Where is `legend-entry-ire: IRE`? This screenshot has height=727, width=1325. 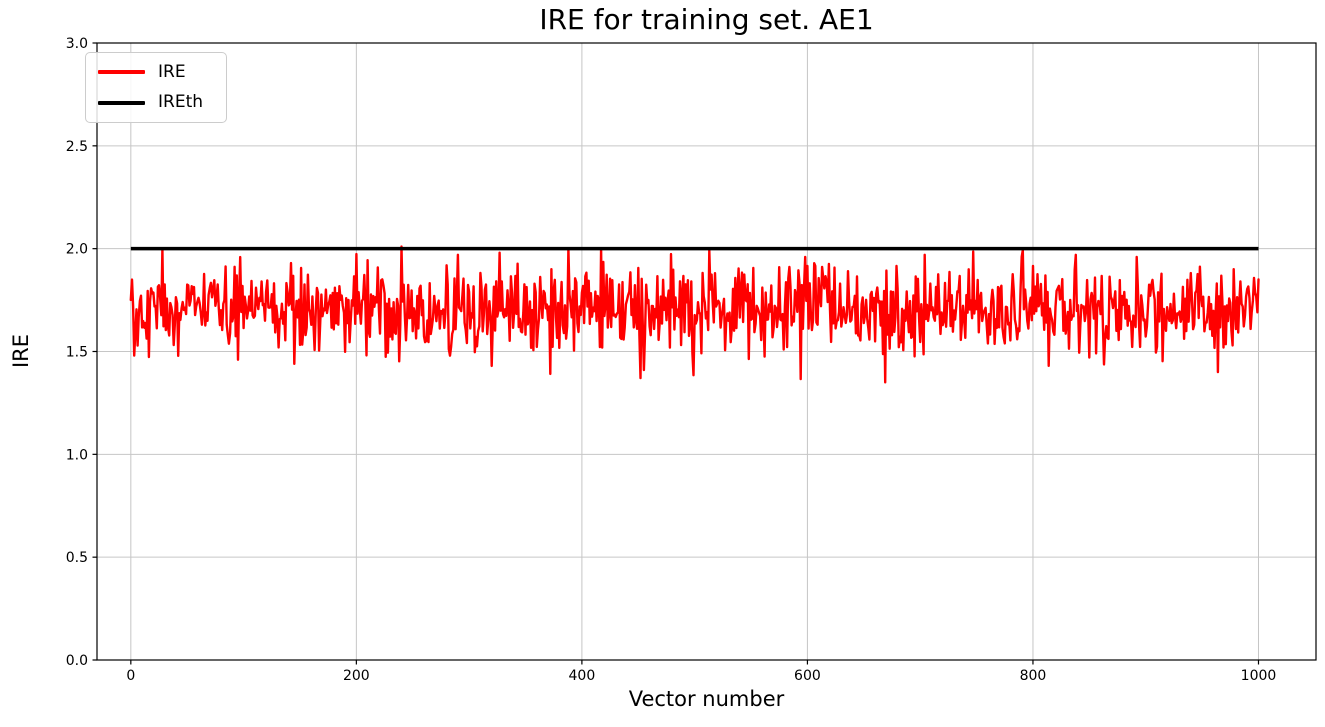
legend-entry-ire: IRE is located at coordinates (156, 72).